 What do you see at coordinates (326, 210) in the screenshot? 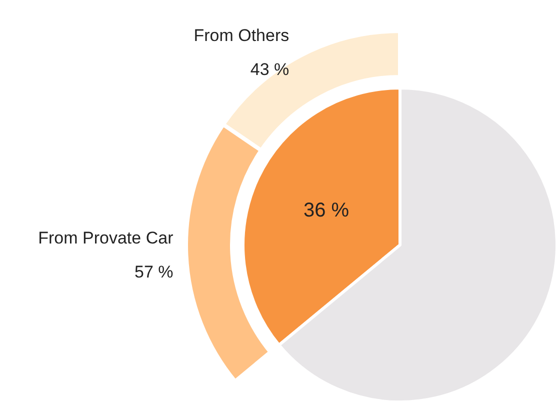
I see `data-label: 36 %` at bounding box center [326, 210].